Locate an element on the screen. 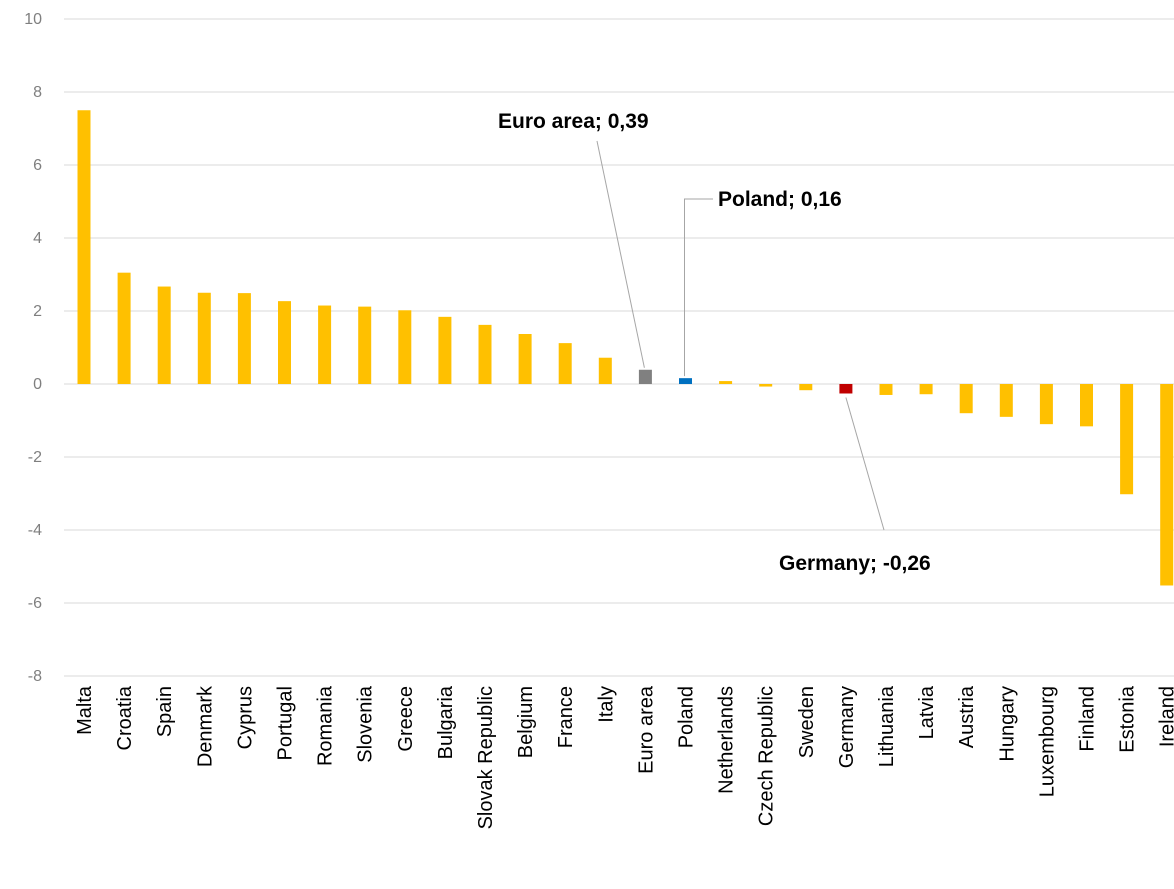 The image size is (1174, 889). y-tick-label: 0 is located at coordinates (37, 384).